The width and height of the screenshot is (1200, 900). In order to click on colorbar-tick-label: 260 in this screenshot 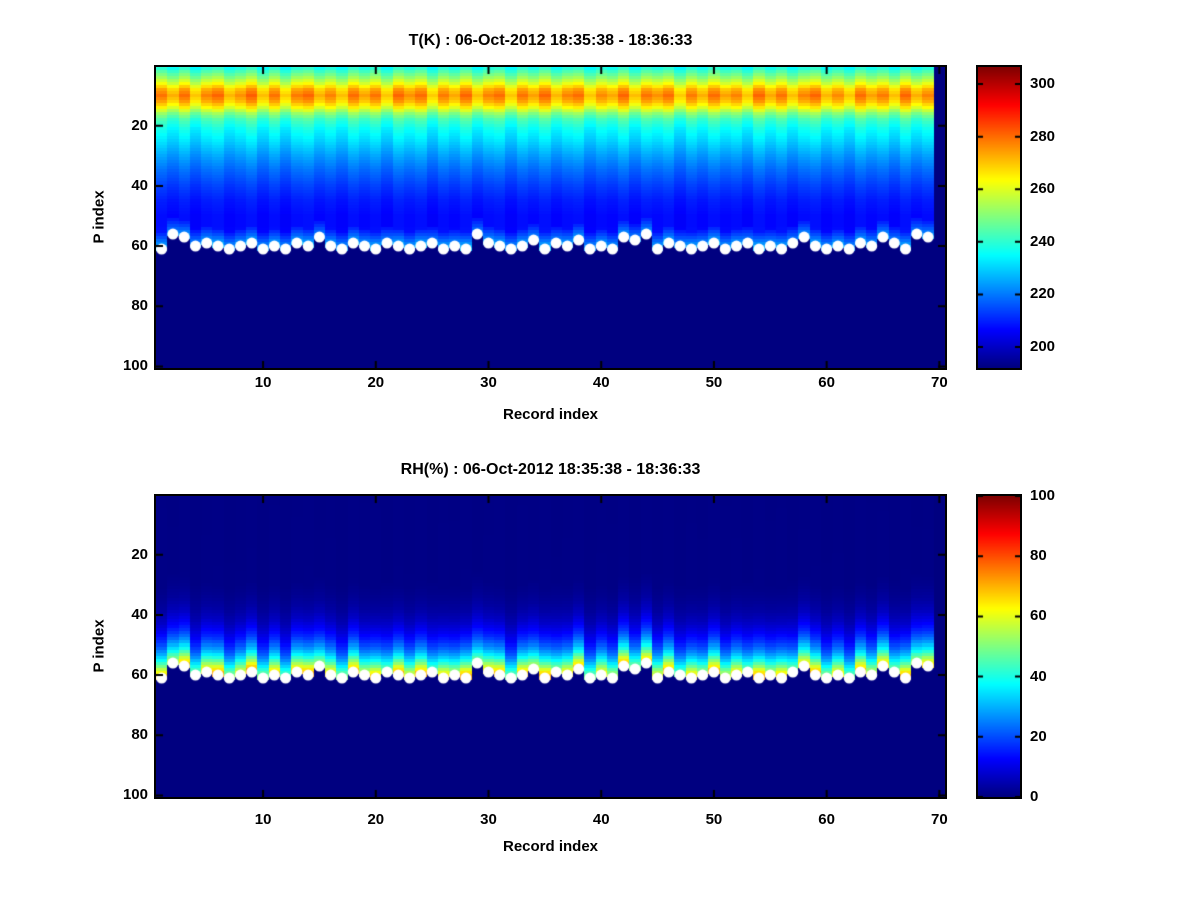, I will do `click(1043, 189)`.